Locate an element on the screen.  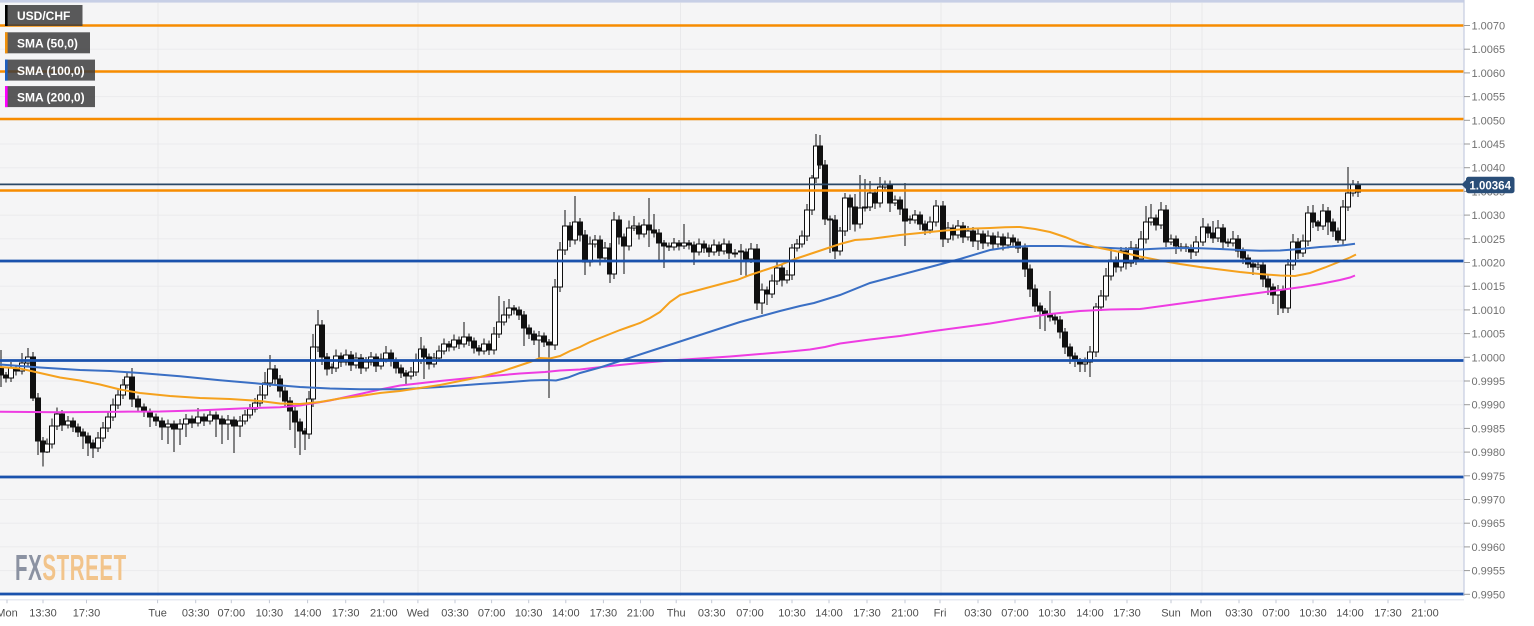
svg-text: SMA (200,0) is located at coordinates (51, 97).